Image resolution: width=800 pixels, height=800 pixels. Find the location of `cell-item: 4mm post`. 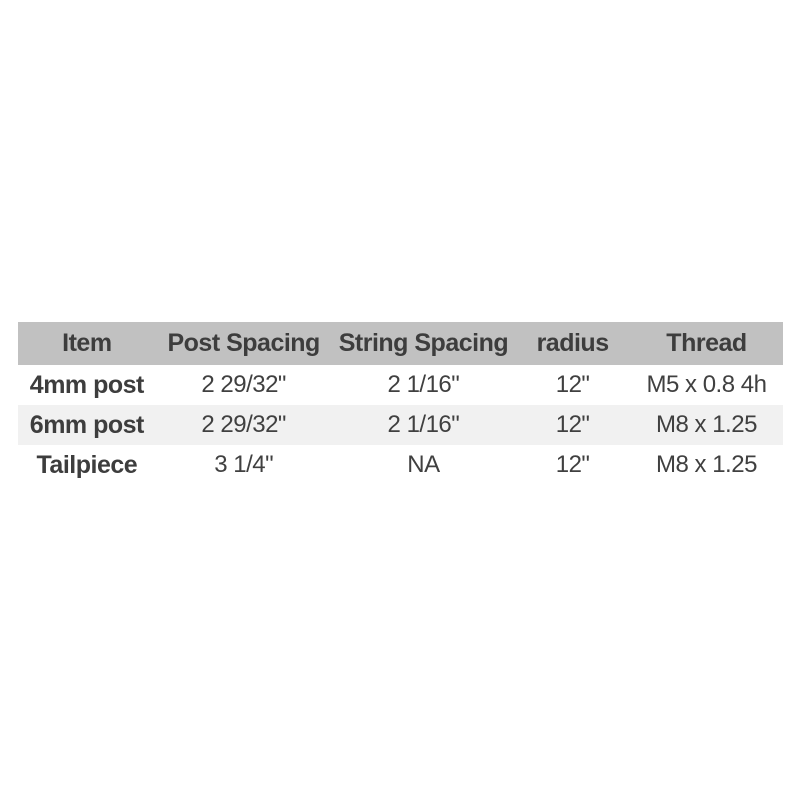

cell-item: 4mm post is located at coordinates (87, 385).